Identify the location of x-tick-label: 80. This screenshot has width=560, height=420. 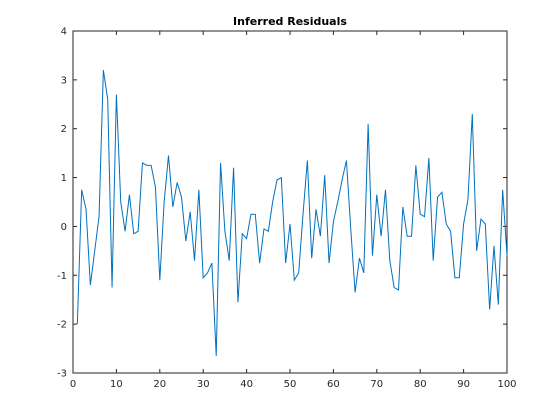
(420, 384).